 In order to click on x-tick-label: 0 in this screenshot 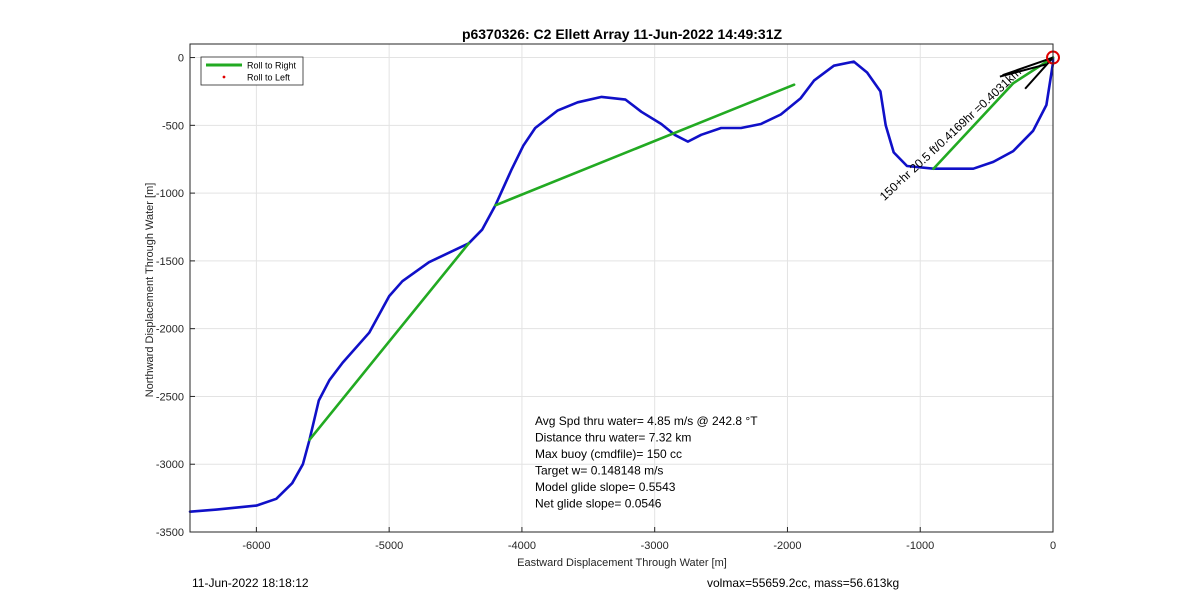, I will do `click(1053, 546)`.